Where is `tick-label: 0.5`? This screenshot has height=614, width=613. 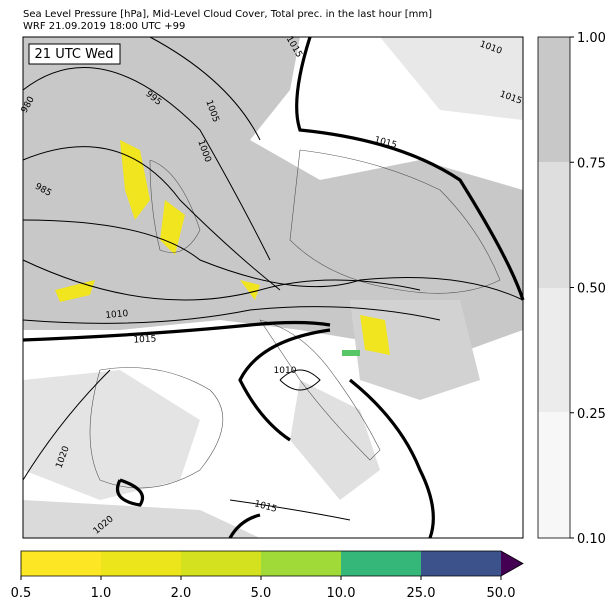
tick-label: 0.5 is located at coordinates (21, 593).